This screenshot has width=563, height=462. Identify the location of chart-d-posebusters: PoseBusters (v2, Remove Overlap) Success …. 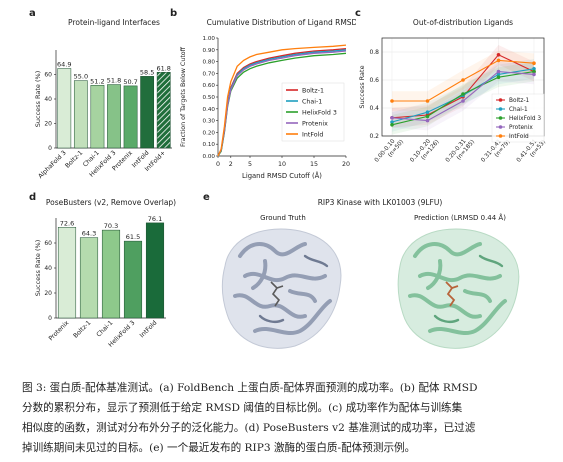
(105, 273).